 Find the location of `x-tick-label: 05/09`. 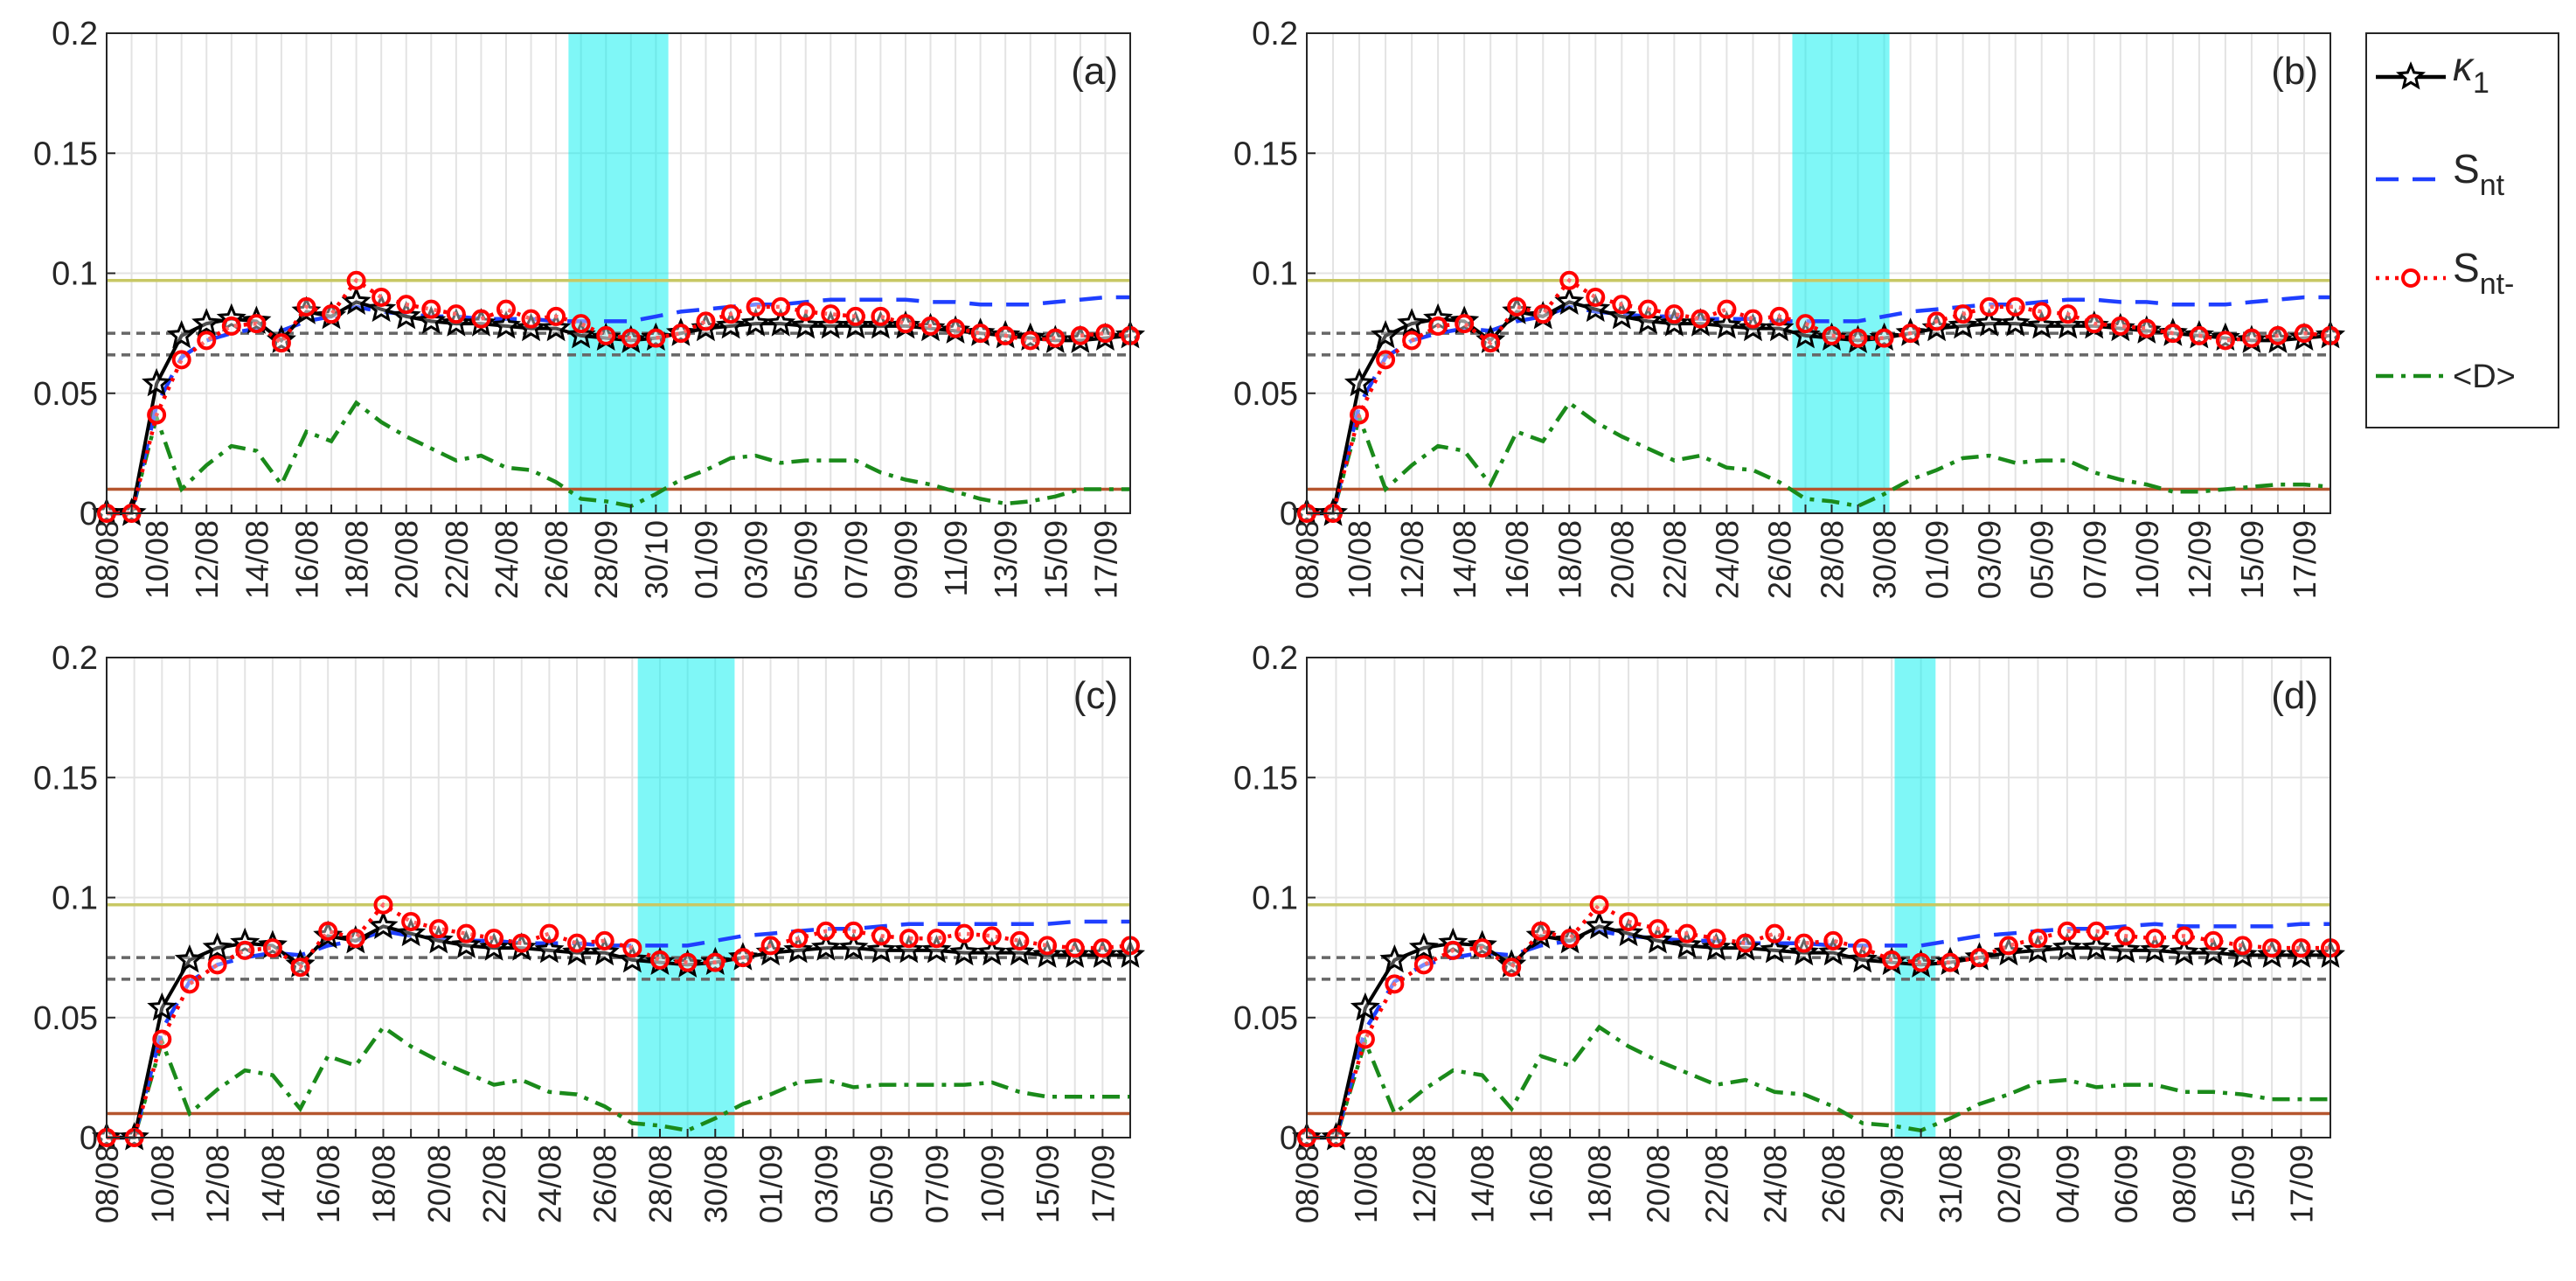

x-tick-label: 05/09 is located at coordinates (2042, 559).